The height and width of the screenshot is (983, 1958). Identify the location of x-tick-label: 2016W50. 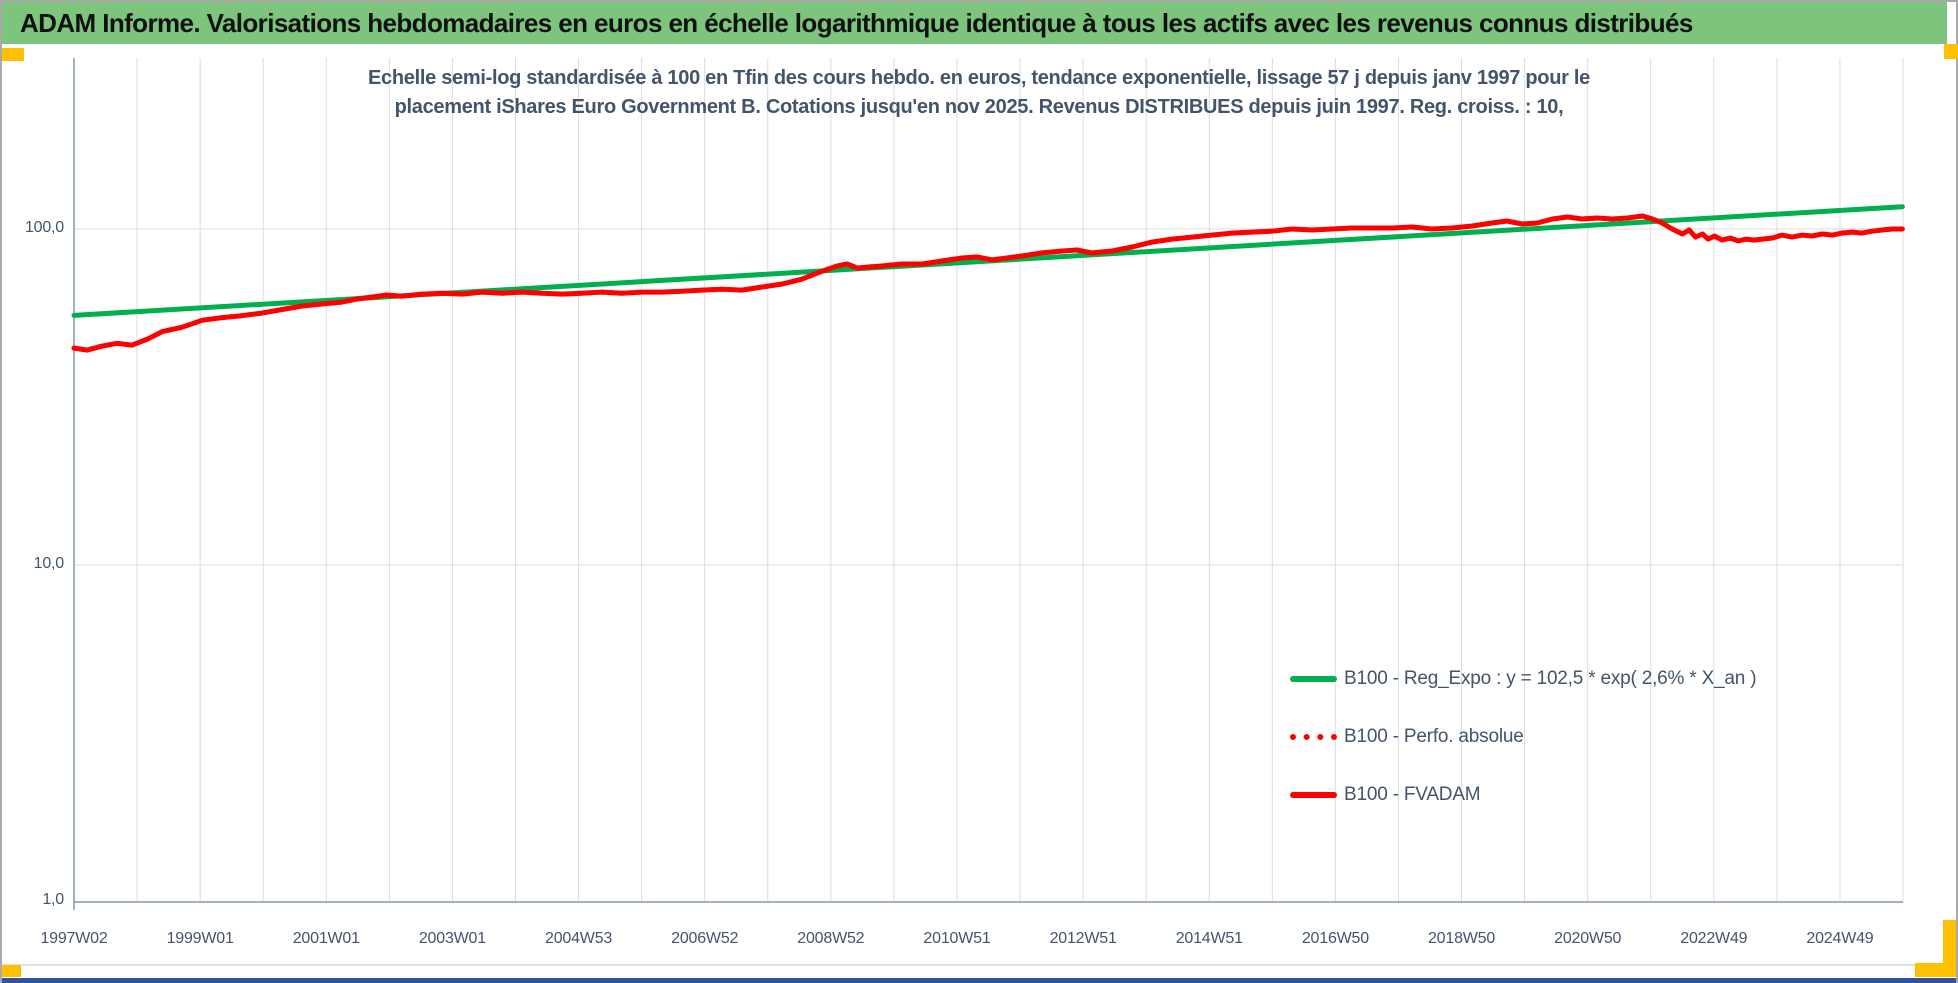
(1335, 938).